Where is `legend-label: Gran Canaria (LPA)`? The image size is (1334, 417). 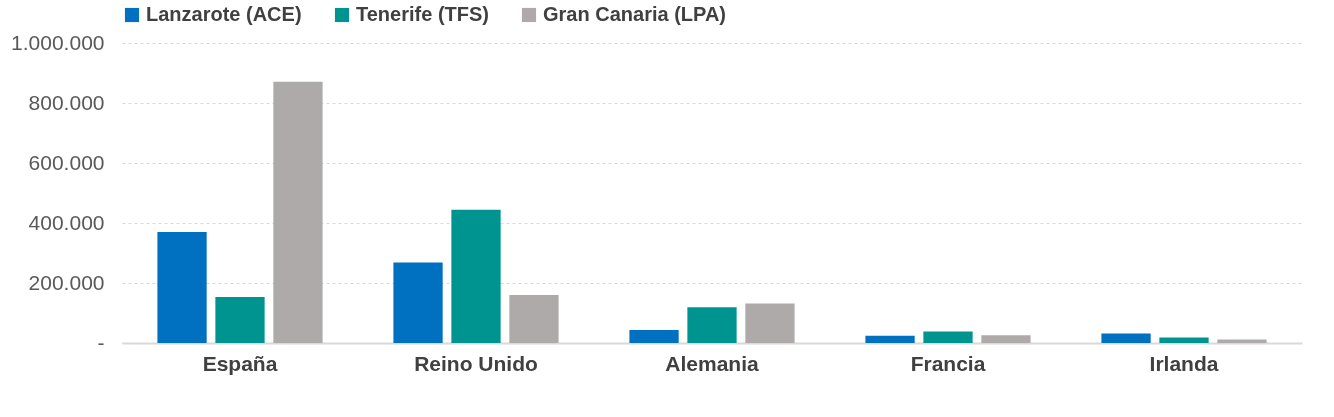
legend-label: Gran Canaria (LPA) is located at coordinates (634, 14).